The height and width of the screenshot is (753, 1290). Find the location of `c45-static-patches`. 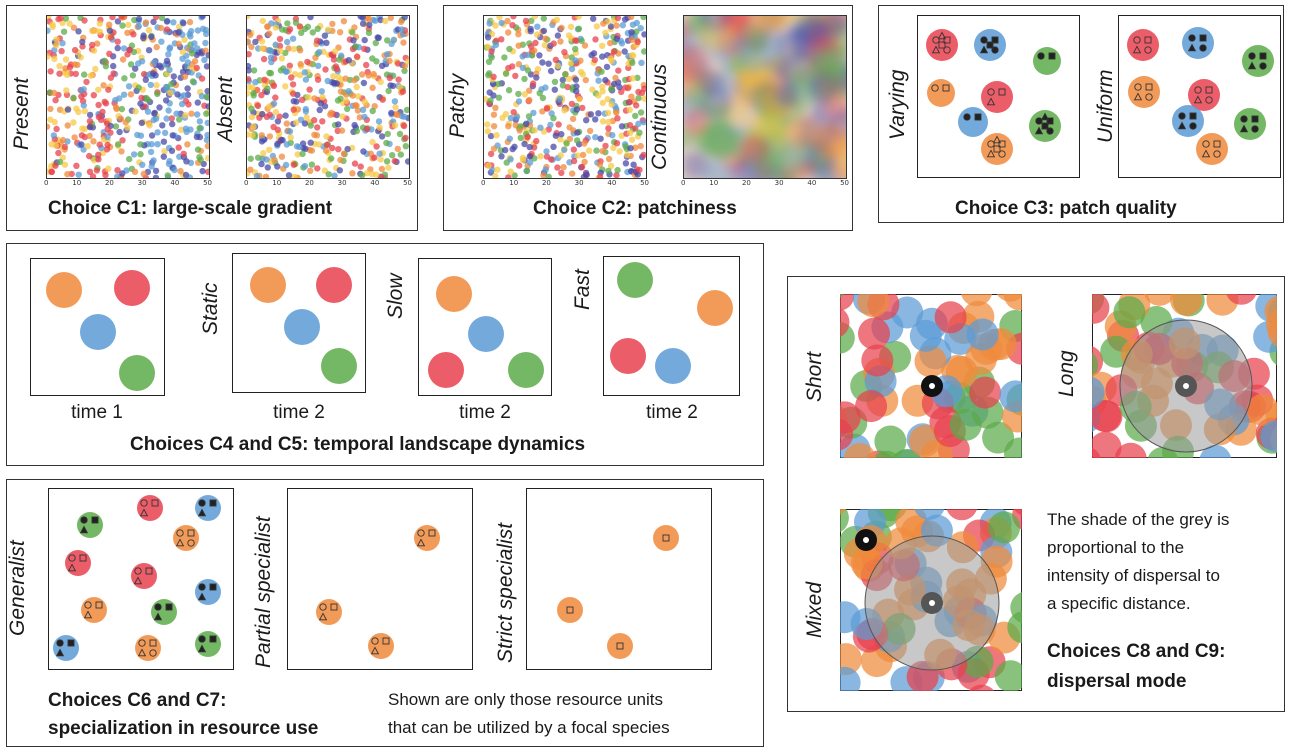

c45-static-patches is located at coordinates (303, 325).